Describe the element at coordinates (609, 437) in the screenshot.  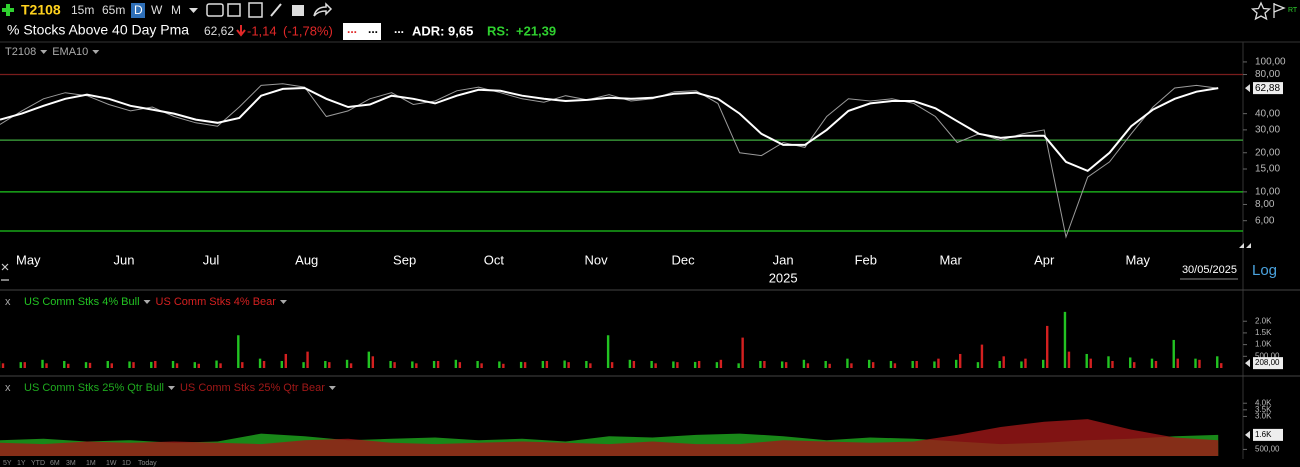
I see `area-series` at that location.